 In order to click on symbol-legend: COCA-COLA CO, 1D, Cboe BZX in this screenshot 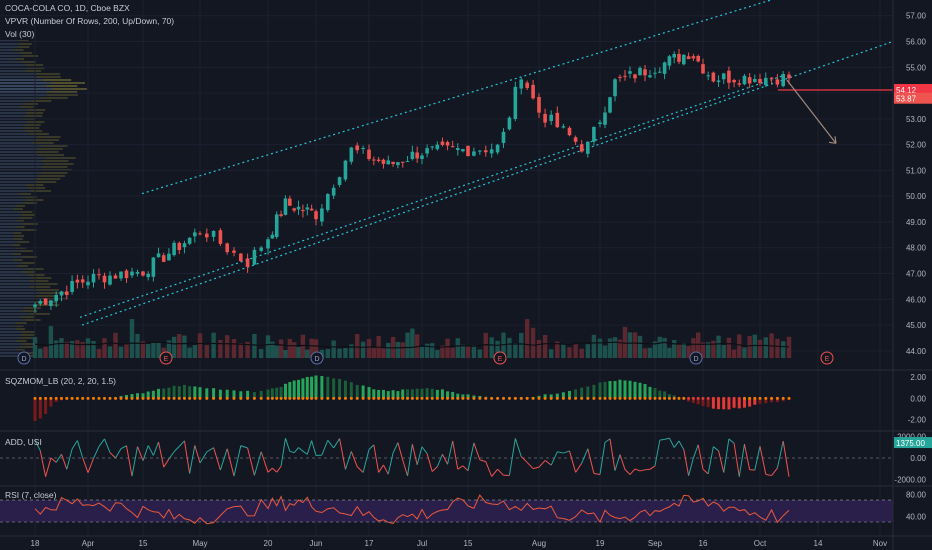, I will do `click(67, 8)`.